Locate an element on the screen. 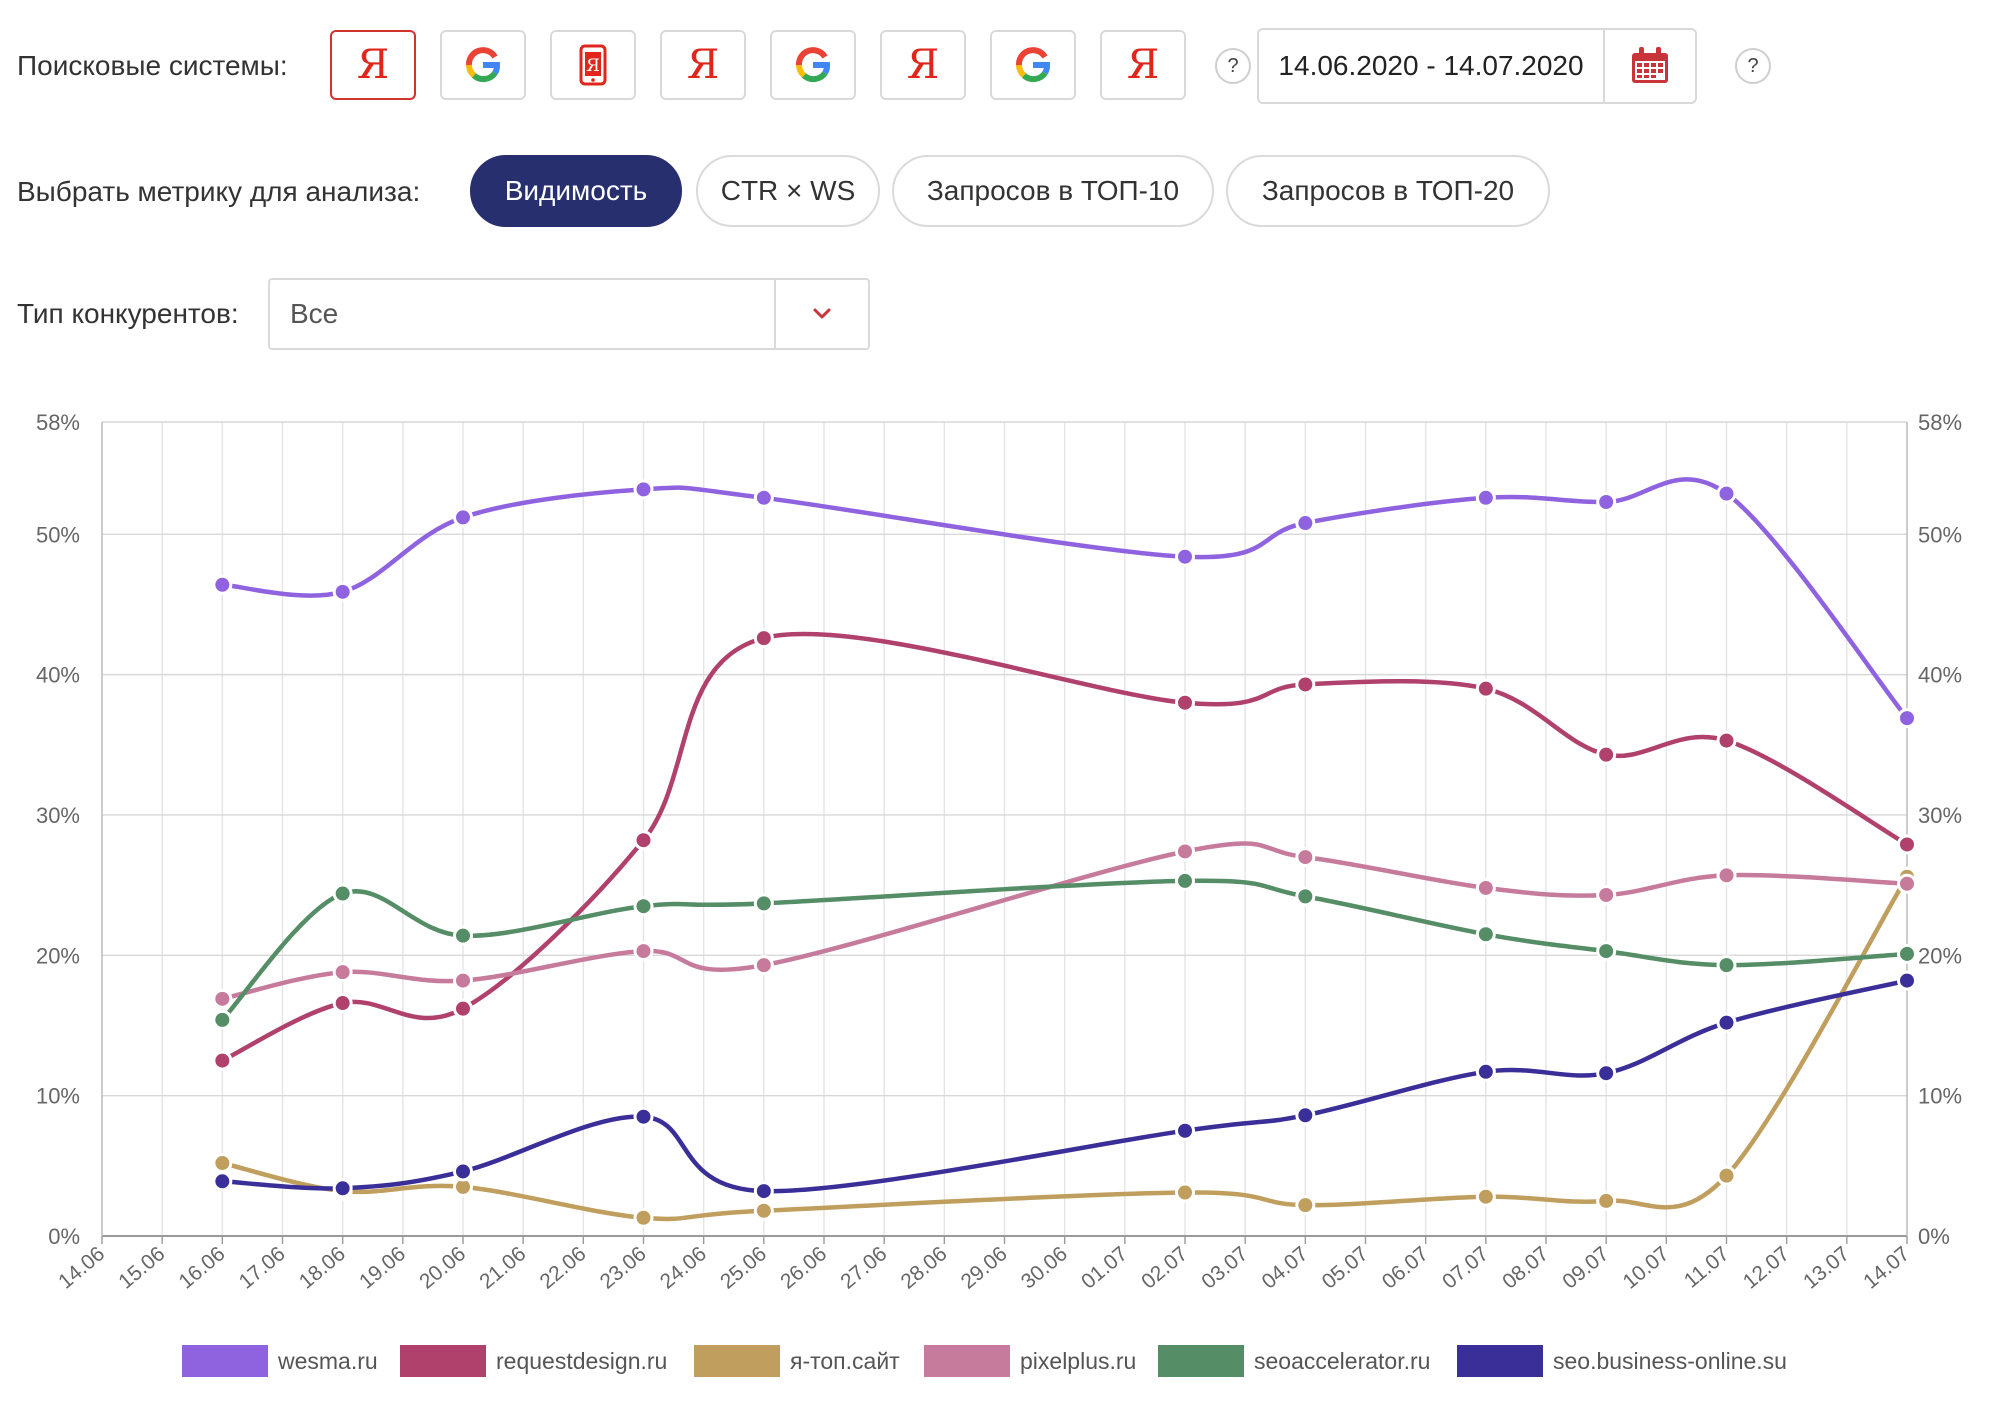 Image resolution: width=1990 pixels, height=1410 pixels. x-tick-label: 13.07 is located at coordinates (1826, 1267).